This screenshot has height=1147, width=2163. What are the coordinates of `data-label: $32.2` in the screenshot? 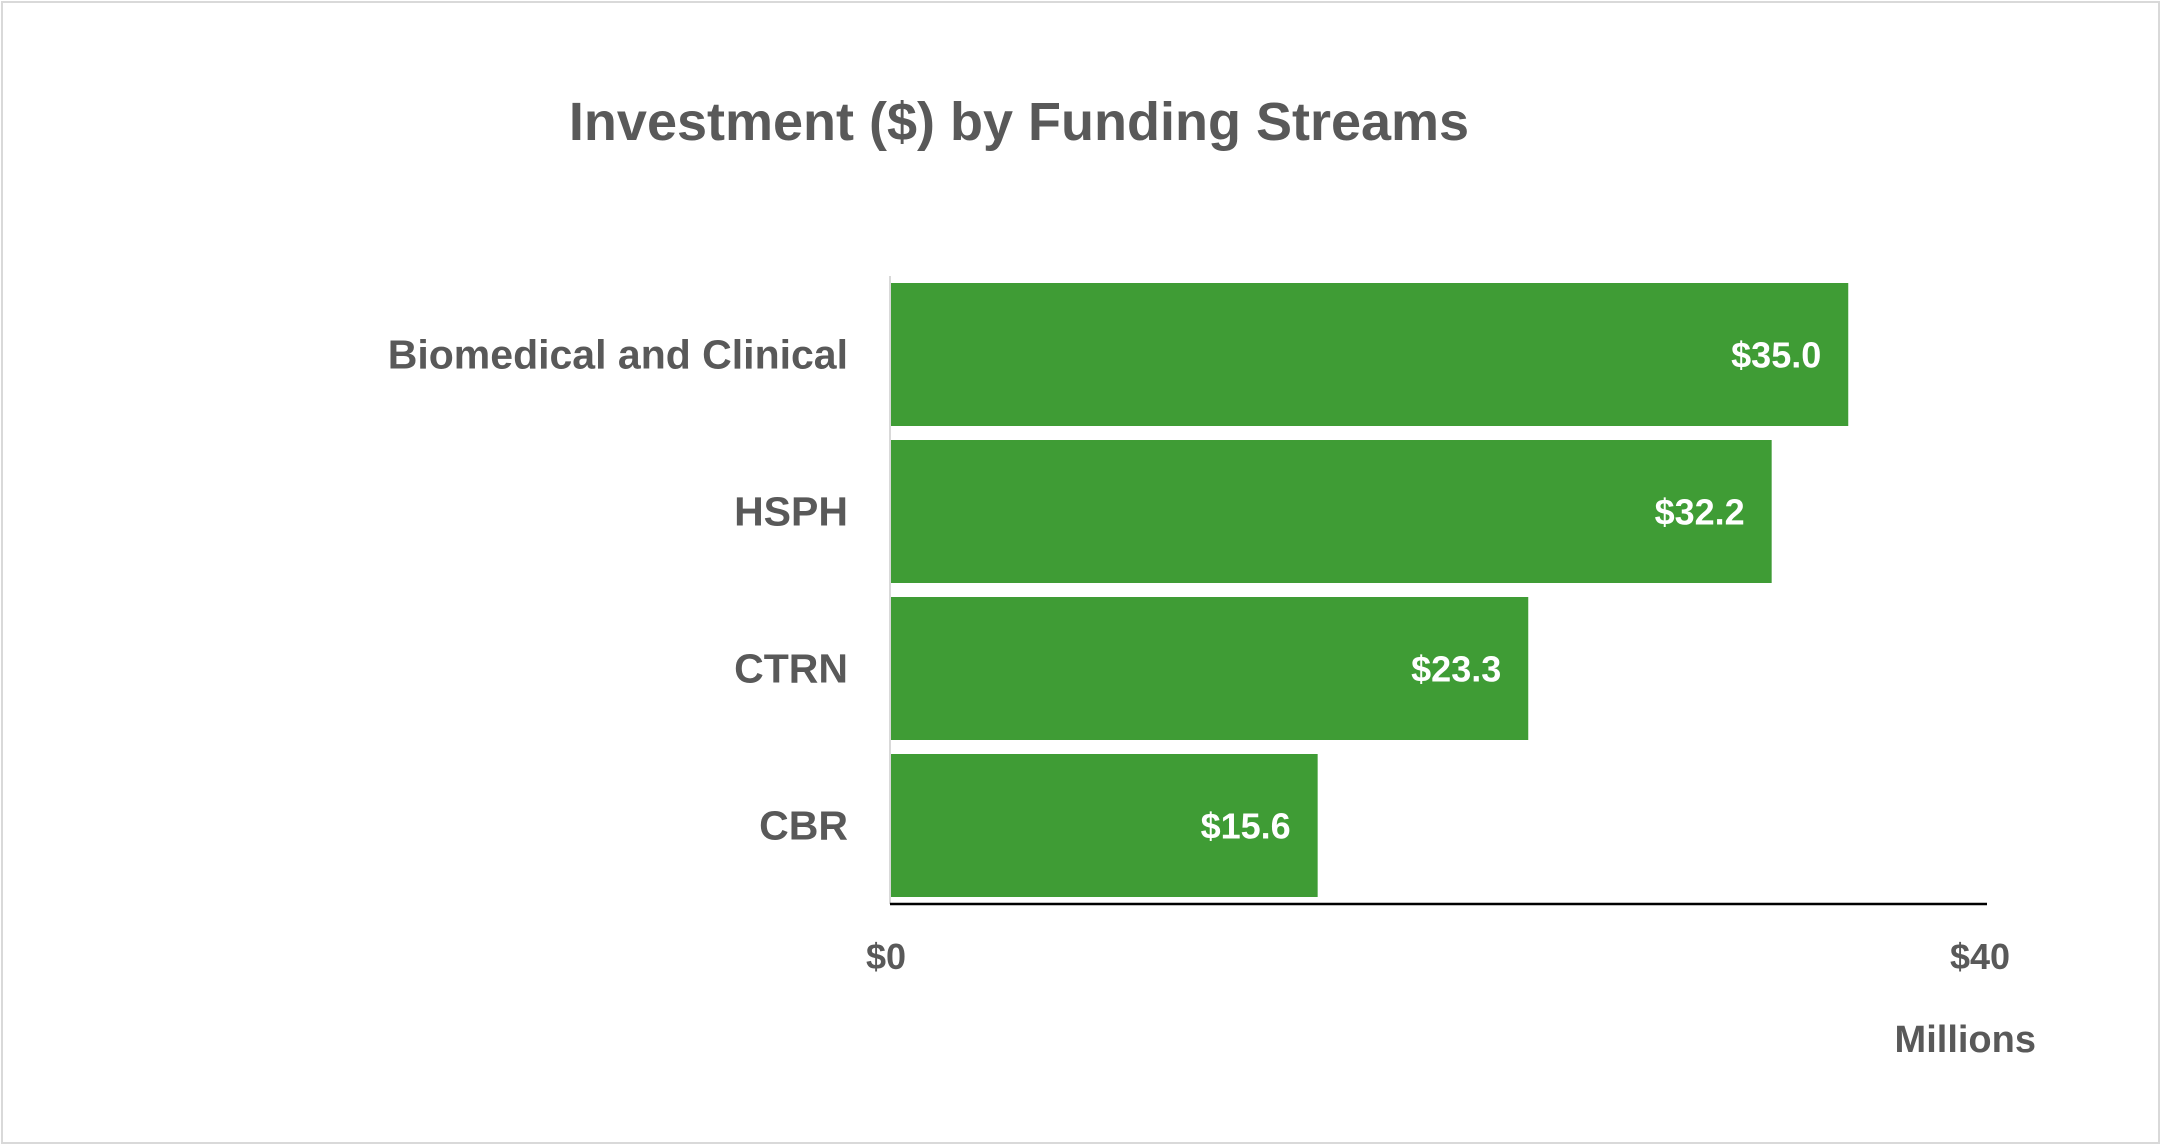 It's located at (1700, 512).